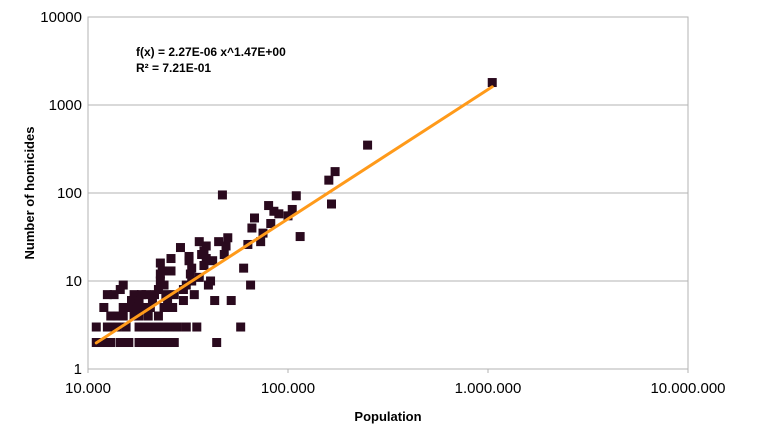 The image size is (761, 443). I want to click on trendline-equation: f(x) = 2.27E-06 x^1.47E+00, so click(211, 52).